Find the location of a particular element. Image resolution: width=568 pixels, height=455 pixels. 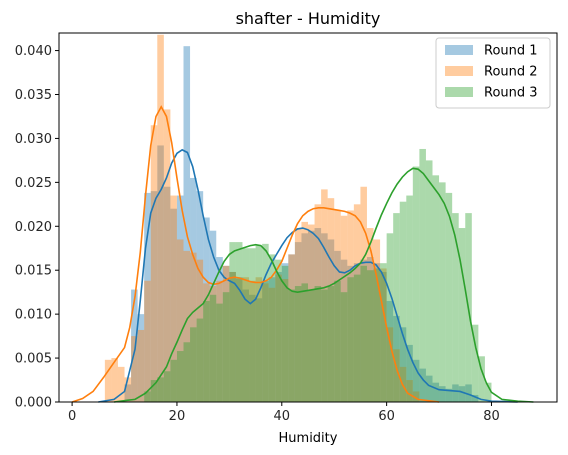

y-tick-label: 0.025 is located at coordinates (33, 183).